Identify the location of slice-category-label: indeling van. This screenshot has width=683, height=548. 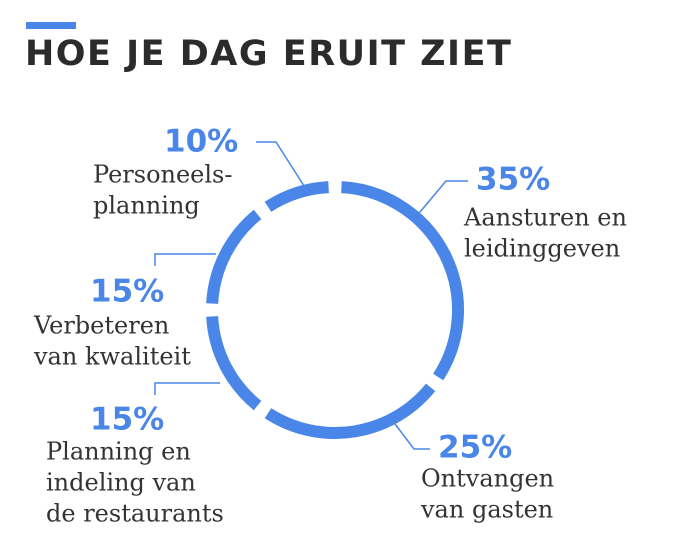
(121, 483).